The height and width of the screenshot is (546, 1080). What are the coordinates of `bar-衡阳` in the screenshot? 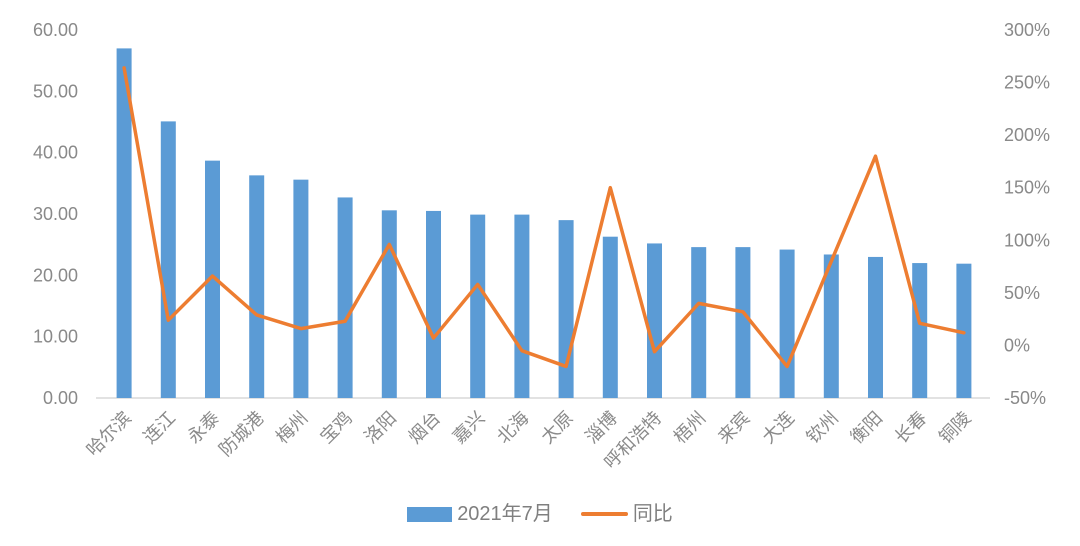 It's located at (875, 327).